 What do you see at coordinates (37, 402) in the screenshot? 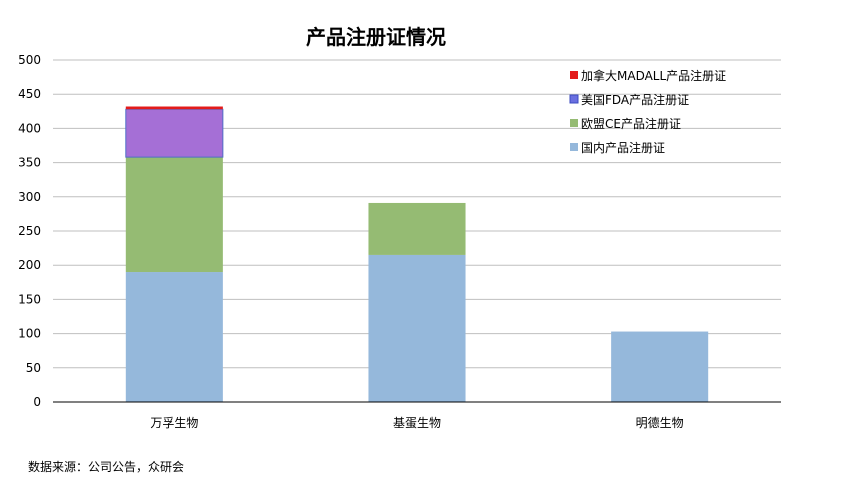
I see `y-tick-label: 0` at bounding box center [37, 402].